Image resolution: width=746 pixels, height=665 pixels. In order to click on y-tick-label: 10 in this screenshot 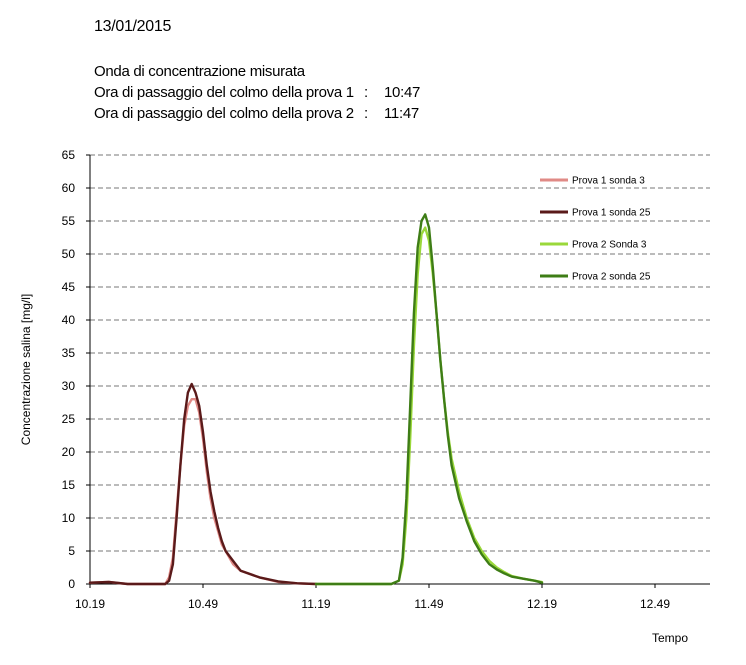, I will do `click(69, 518)`.